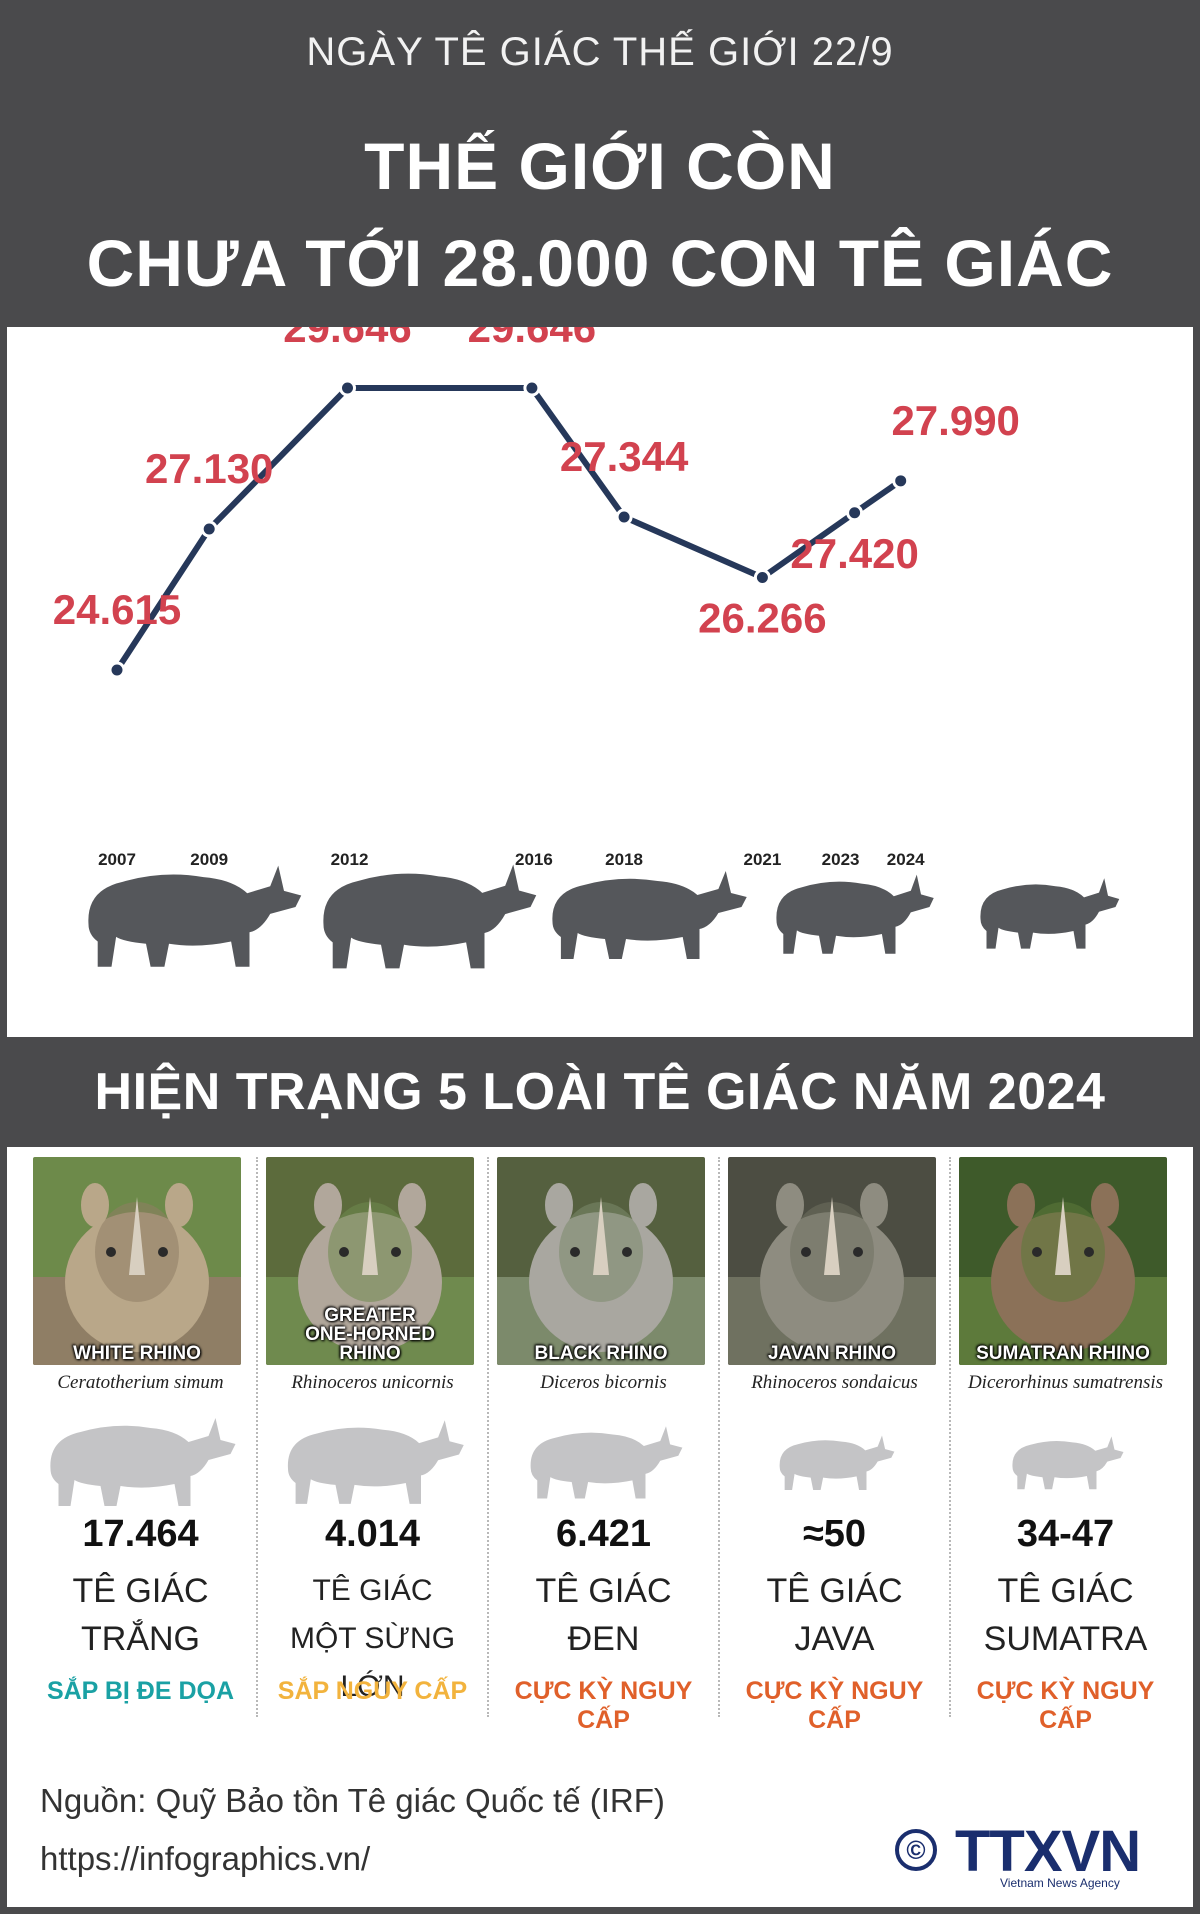 This screenshot has height=1914, width=1200. I want to click on scientific-name: Ceratotherium simum, so click(140, 1382).